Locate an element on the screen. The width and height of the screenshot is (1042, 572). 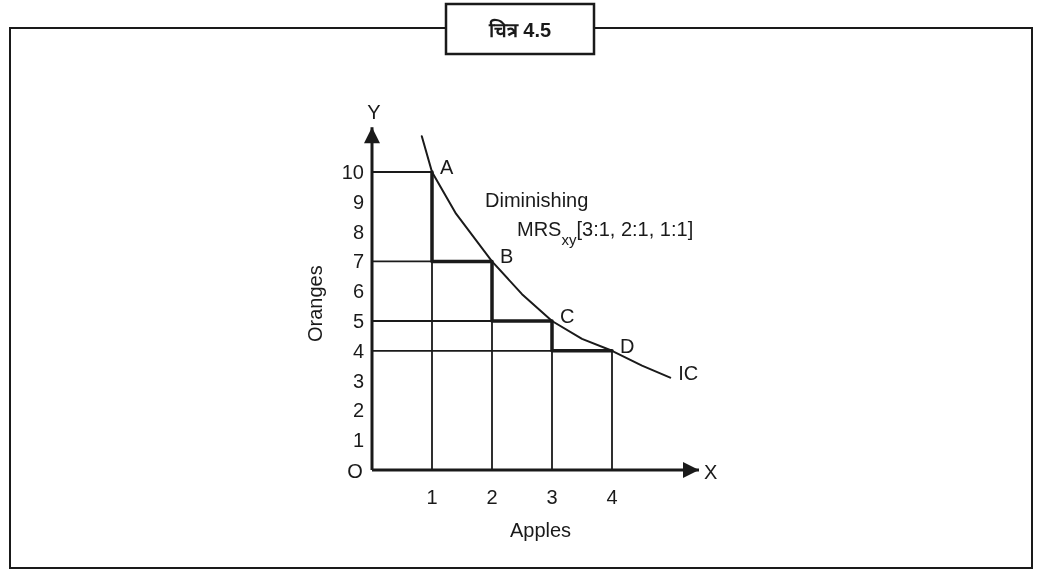
y-tick-label: 5 is located at coordinates (358, 321).